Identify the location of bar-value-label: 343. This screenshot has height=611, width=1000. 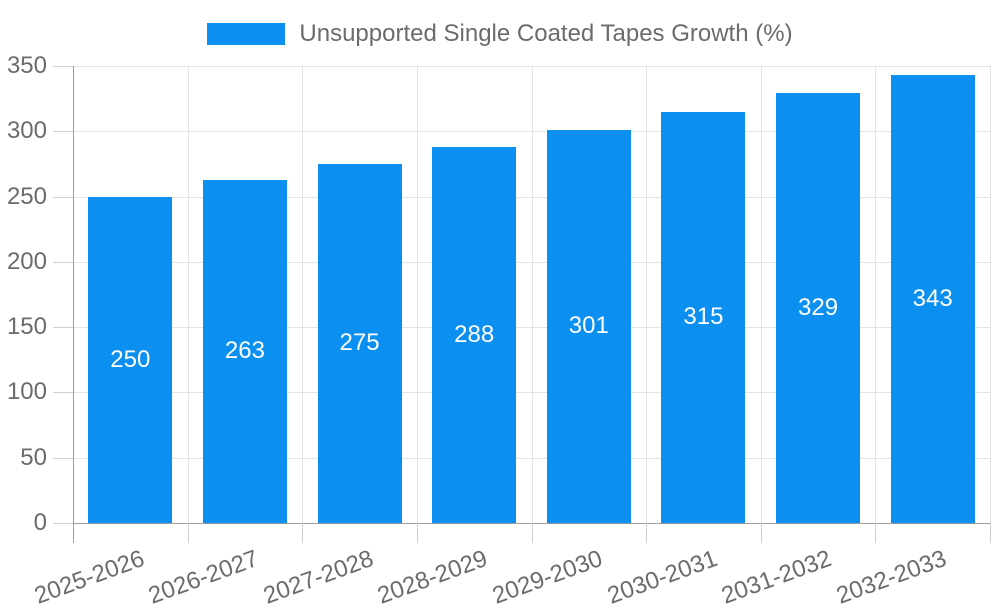
(932, 299).